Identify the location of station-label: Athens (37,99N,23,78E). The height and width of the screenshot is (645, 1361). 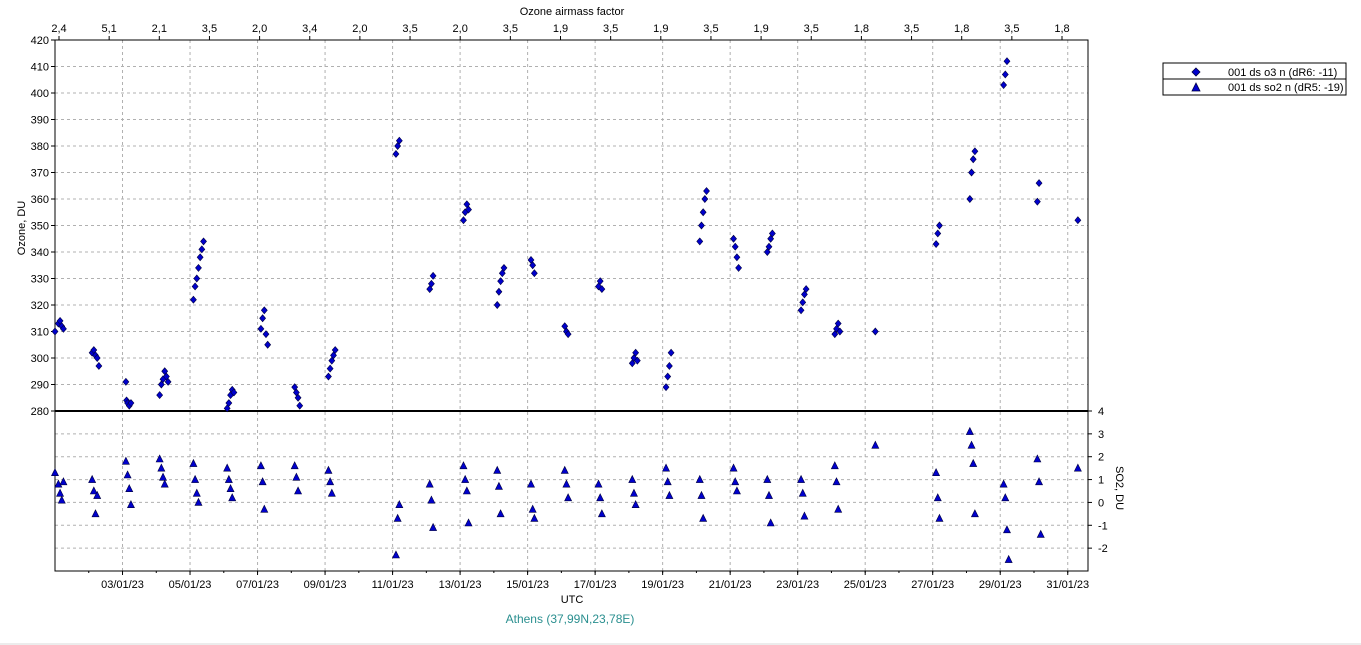
(570, 619).